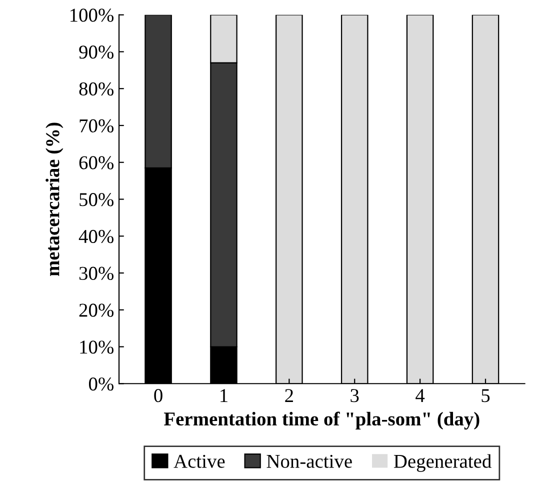 The width and height of the screenshot is (541, 495). Describe the element at coordinates (443, 463) in the screenshot. I see `legend-label: Degenerated` at that location.